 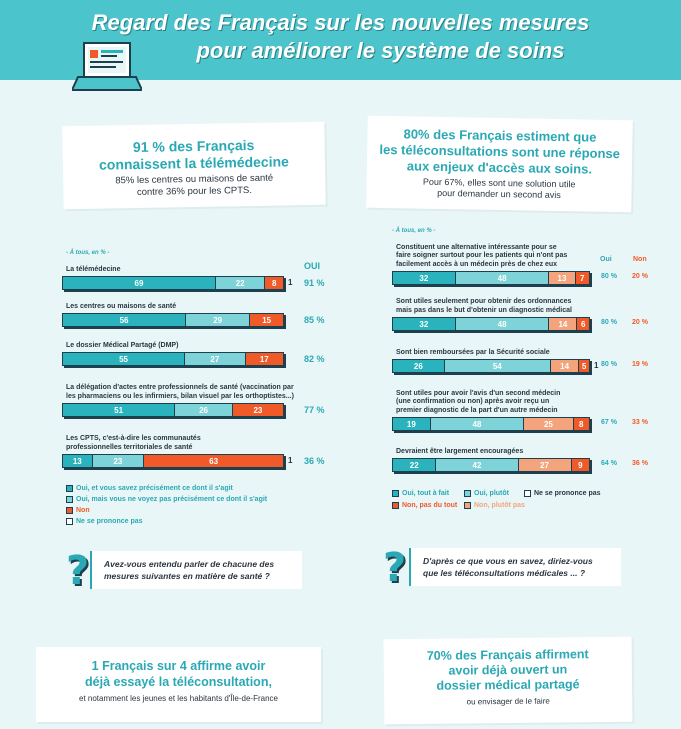 What do you see at coordinates (583, 324) in the screenshot?
I see `bar-segment: 6` at bounding box center [583, 324].